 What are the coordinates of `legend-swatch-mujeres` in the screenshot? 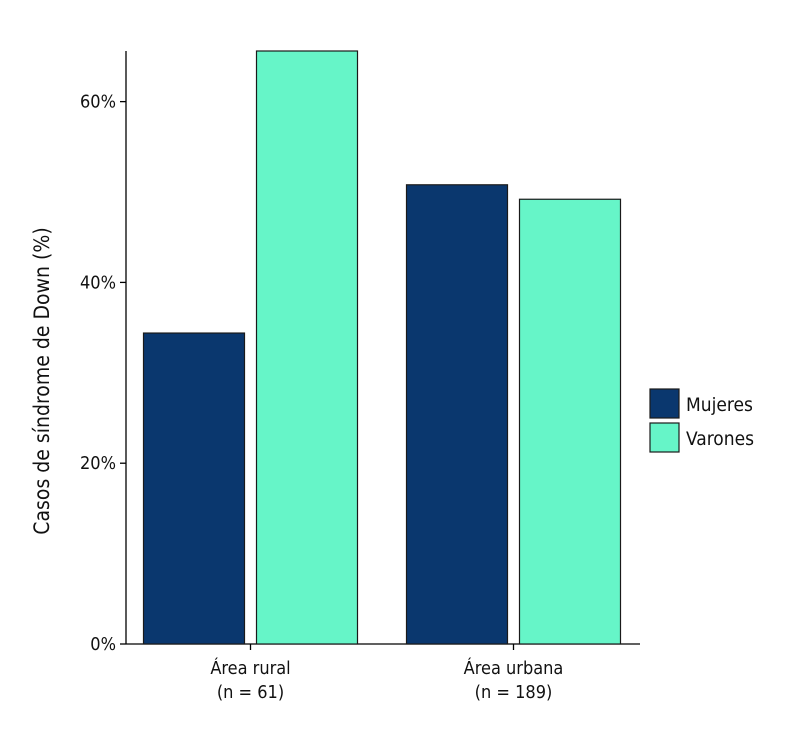 It's located at (664, 403).